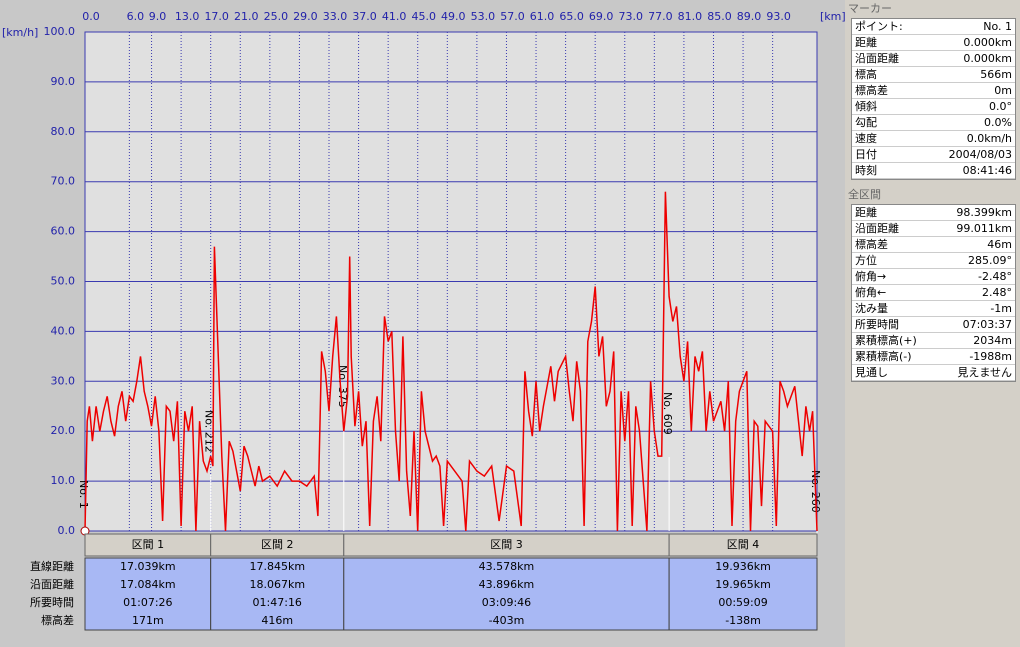  I want to click on x-tick-label: 73.0, so click(631, 16).